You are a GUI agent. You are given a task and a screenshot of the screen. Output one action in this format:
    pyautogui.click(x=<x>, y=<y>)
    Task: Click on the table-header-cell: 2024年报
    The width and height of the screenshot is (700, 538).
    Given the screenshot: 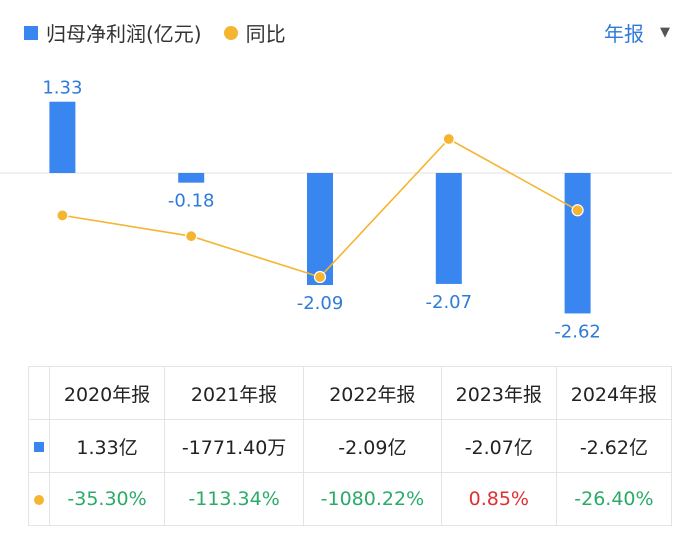 What is the action you would take?
    pyautogui.click(x=614, y=393)
    